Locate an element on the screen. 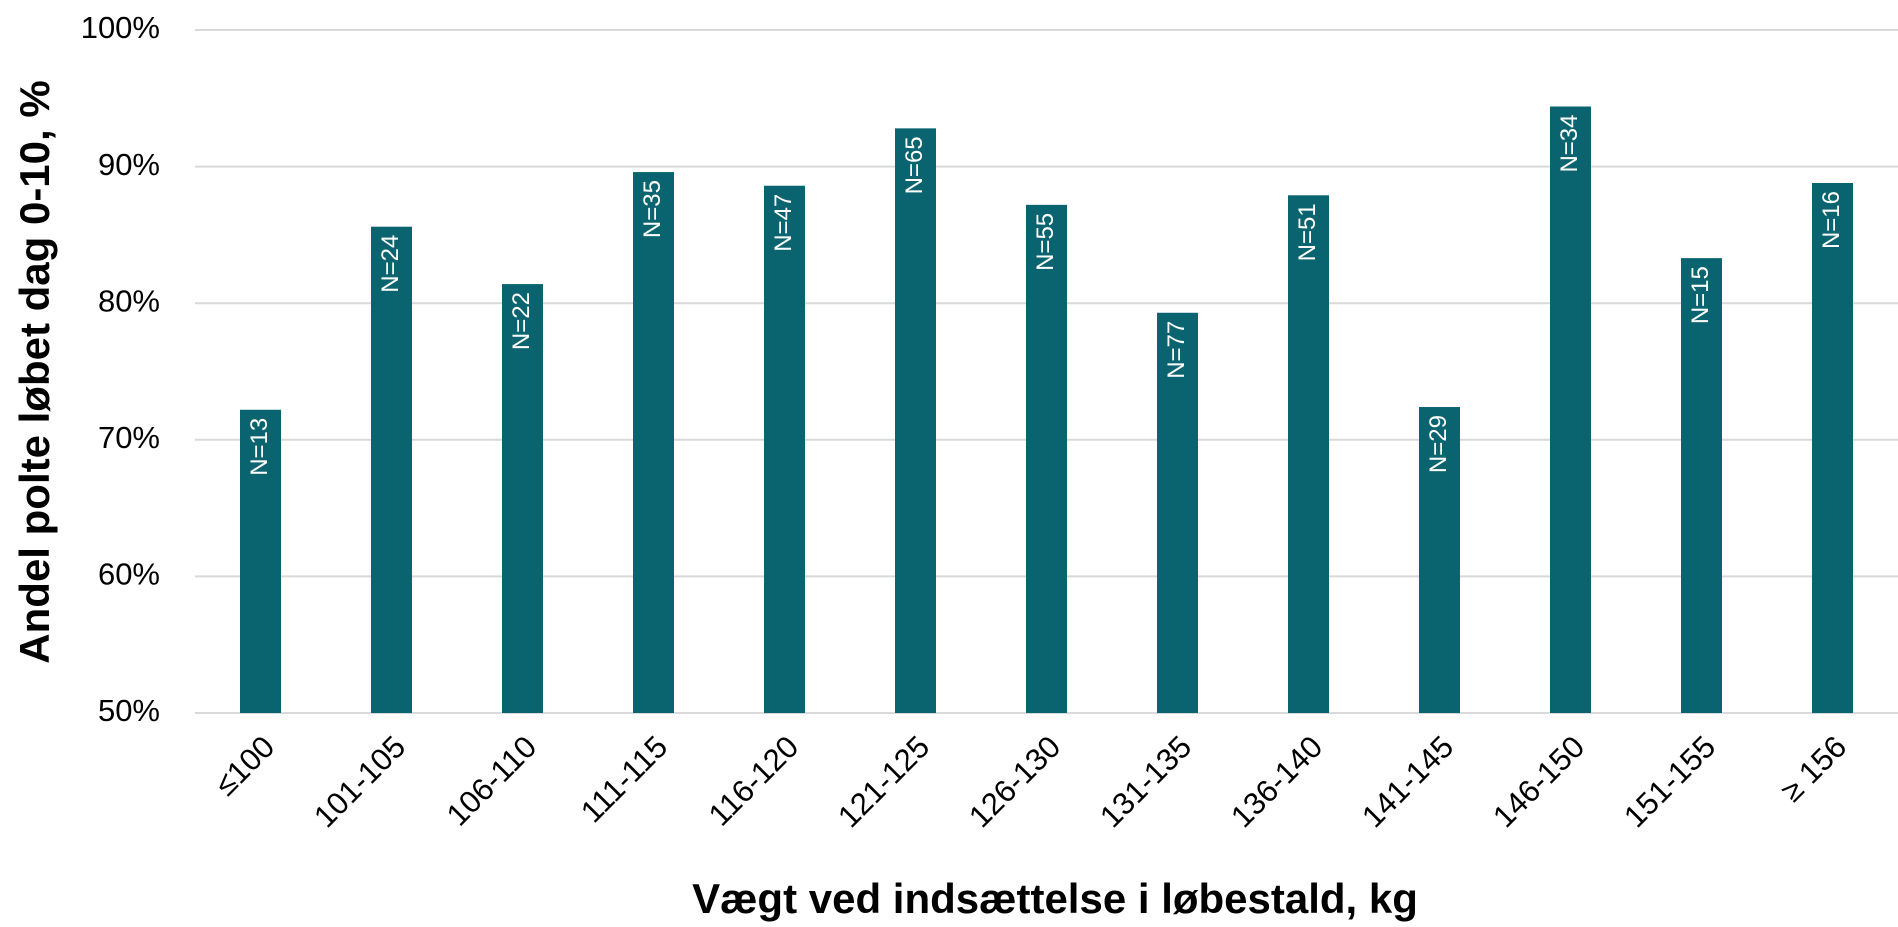 The height and width of the screenshot is (927, 1898). x-tick-label: ≥ 156 is located at coordinates (1813, 768).